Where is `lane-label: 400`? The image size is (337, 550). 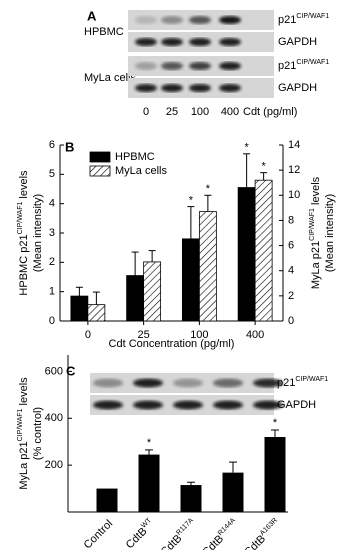
lane-label: 400 is located at coordinates (230, 112).